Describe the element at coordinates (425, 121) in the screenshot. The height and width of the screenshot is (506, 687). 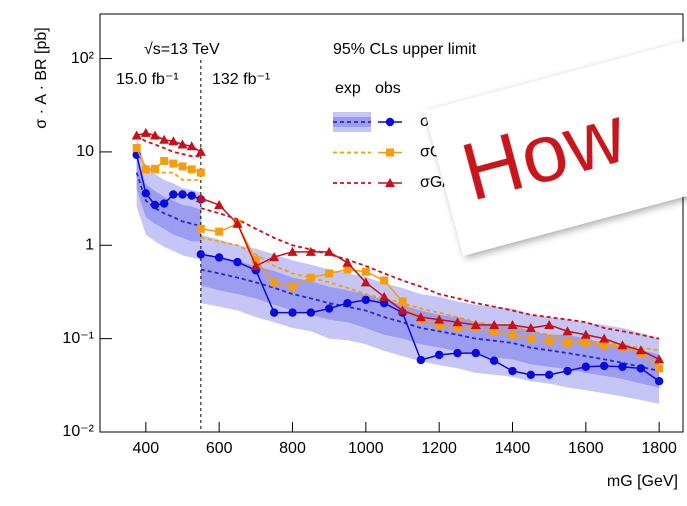
I see `legend-label: σ` at that location.